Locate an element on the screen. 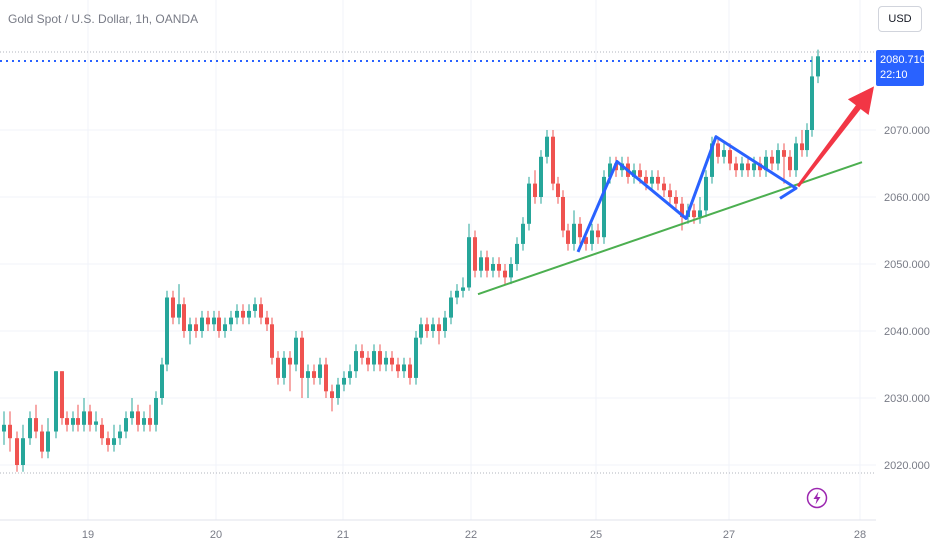 Image resolution: width=932 pixels, height=550 pixels. y-tick-label: 2050.000 is located at coordinates (907, 265).